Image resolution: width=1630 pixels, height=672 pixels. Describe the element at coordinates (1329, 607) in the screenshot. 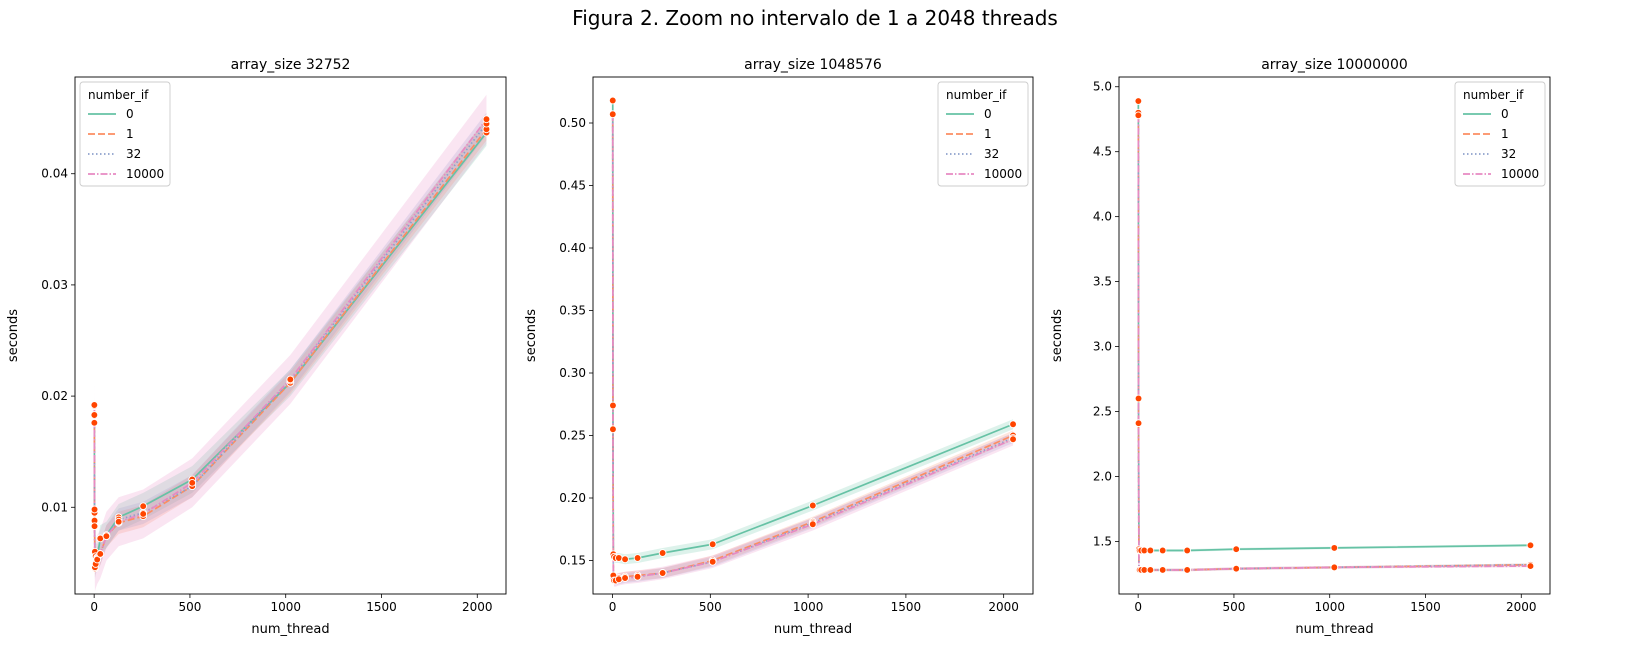

I see `x-tick-label: 1000` at that location.